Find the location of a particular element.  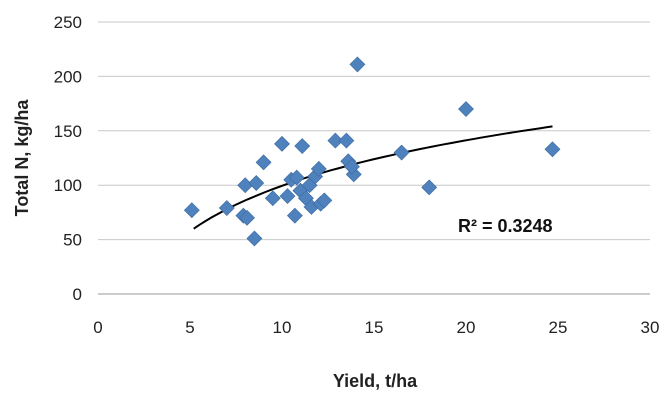

y-tick-label: 50 is located at coordinates (72, 240).